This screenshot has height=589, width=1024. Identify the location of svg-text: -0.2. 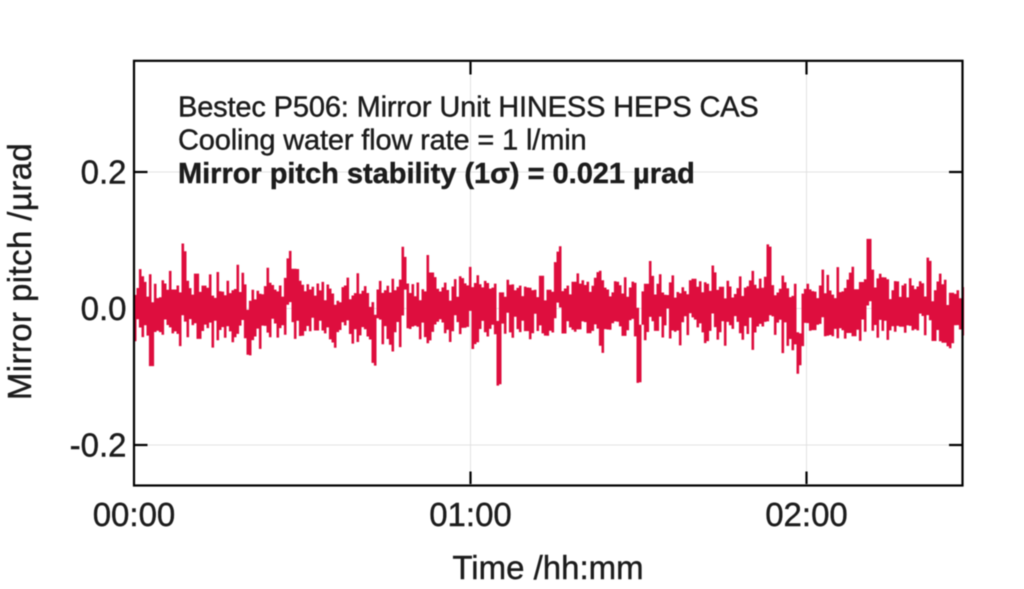
(98, 444).